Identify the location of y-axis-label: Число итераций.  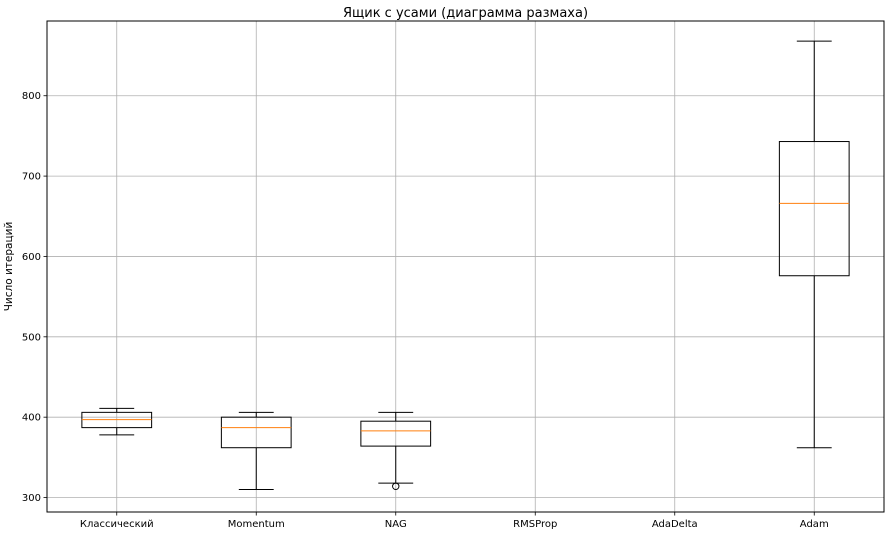
(9, 267).